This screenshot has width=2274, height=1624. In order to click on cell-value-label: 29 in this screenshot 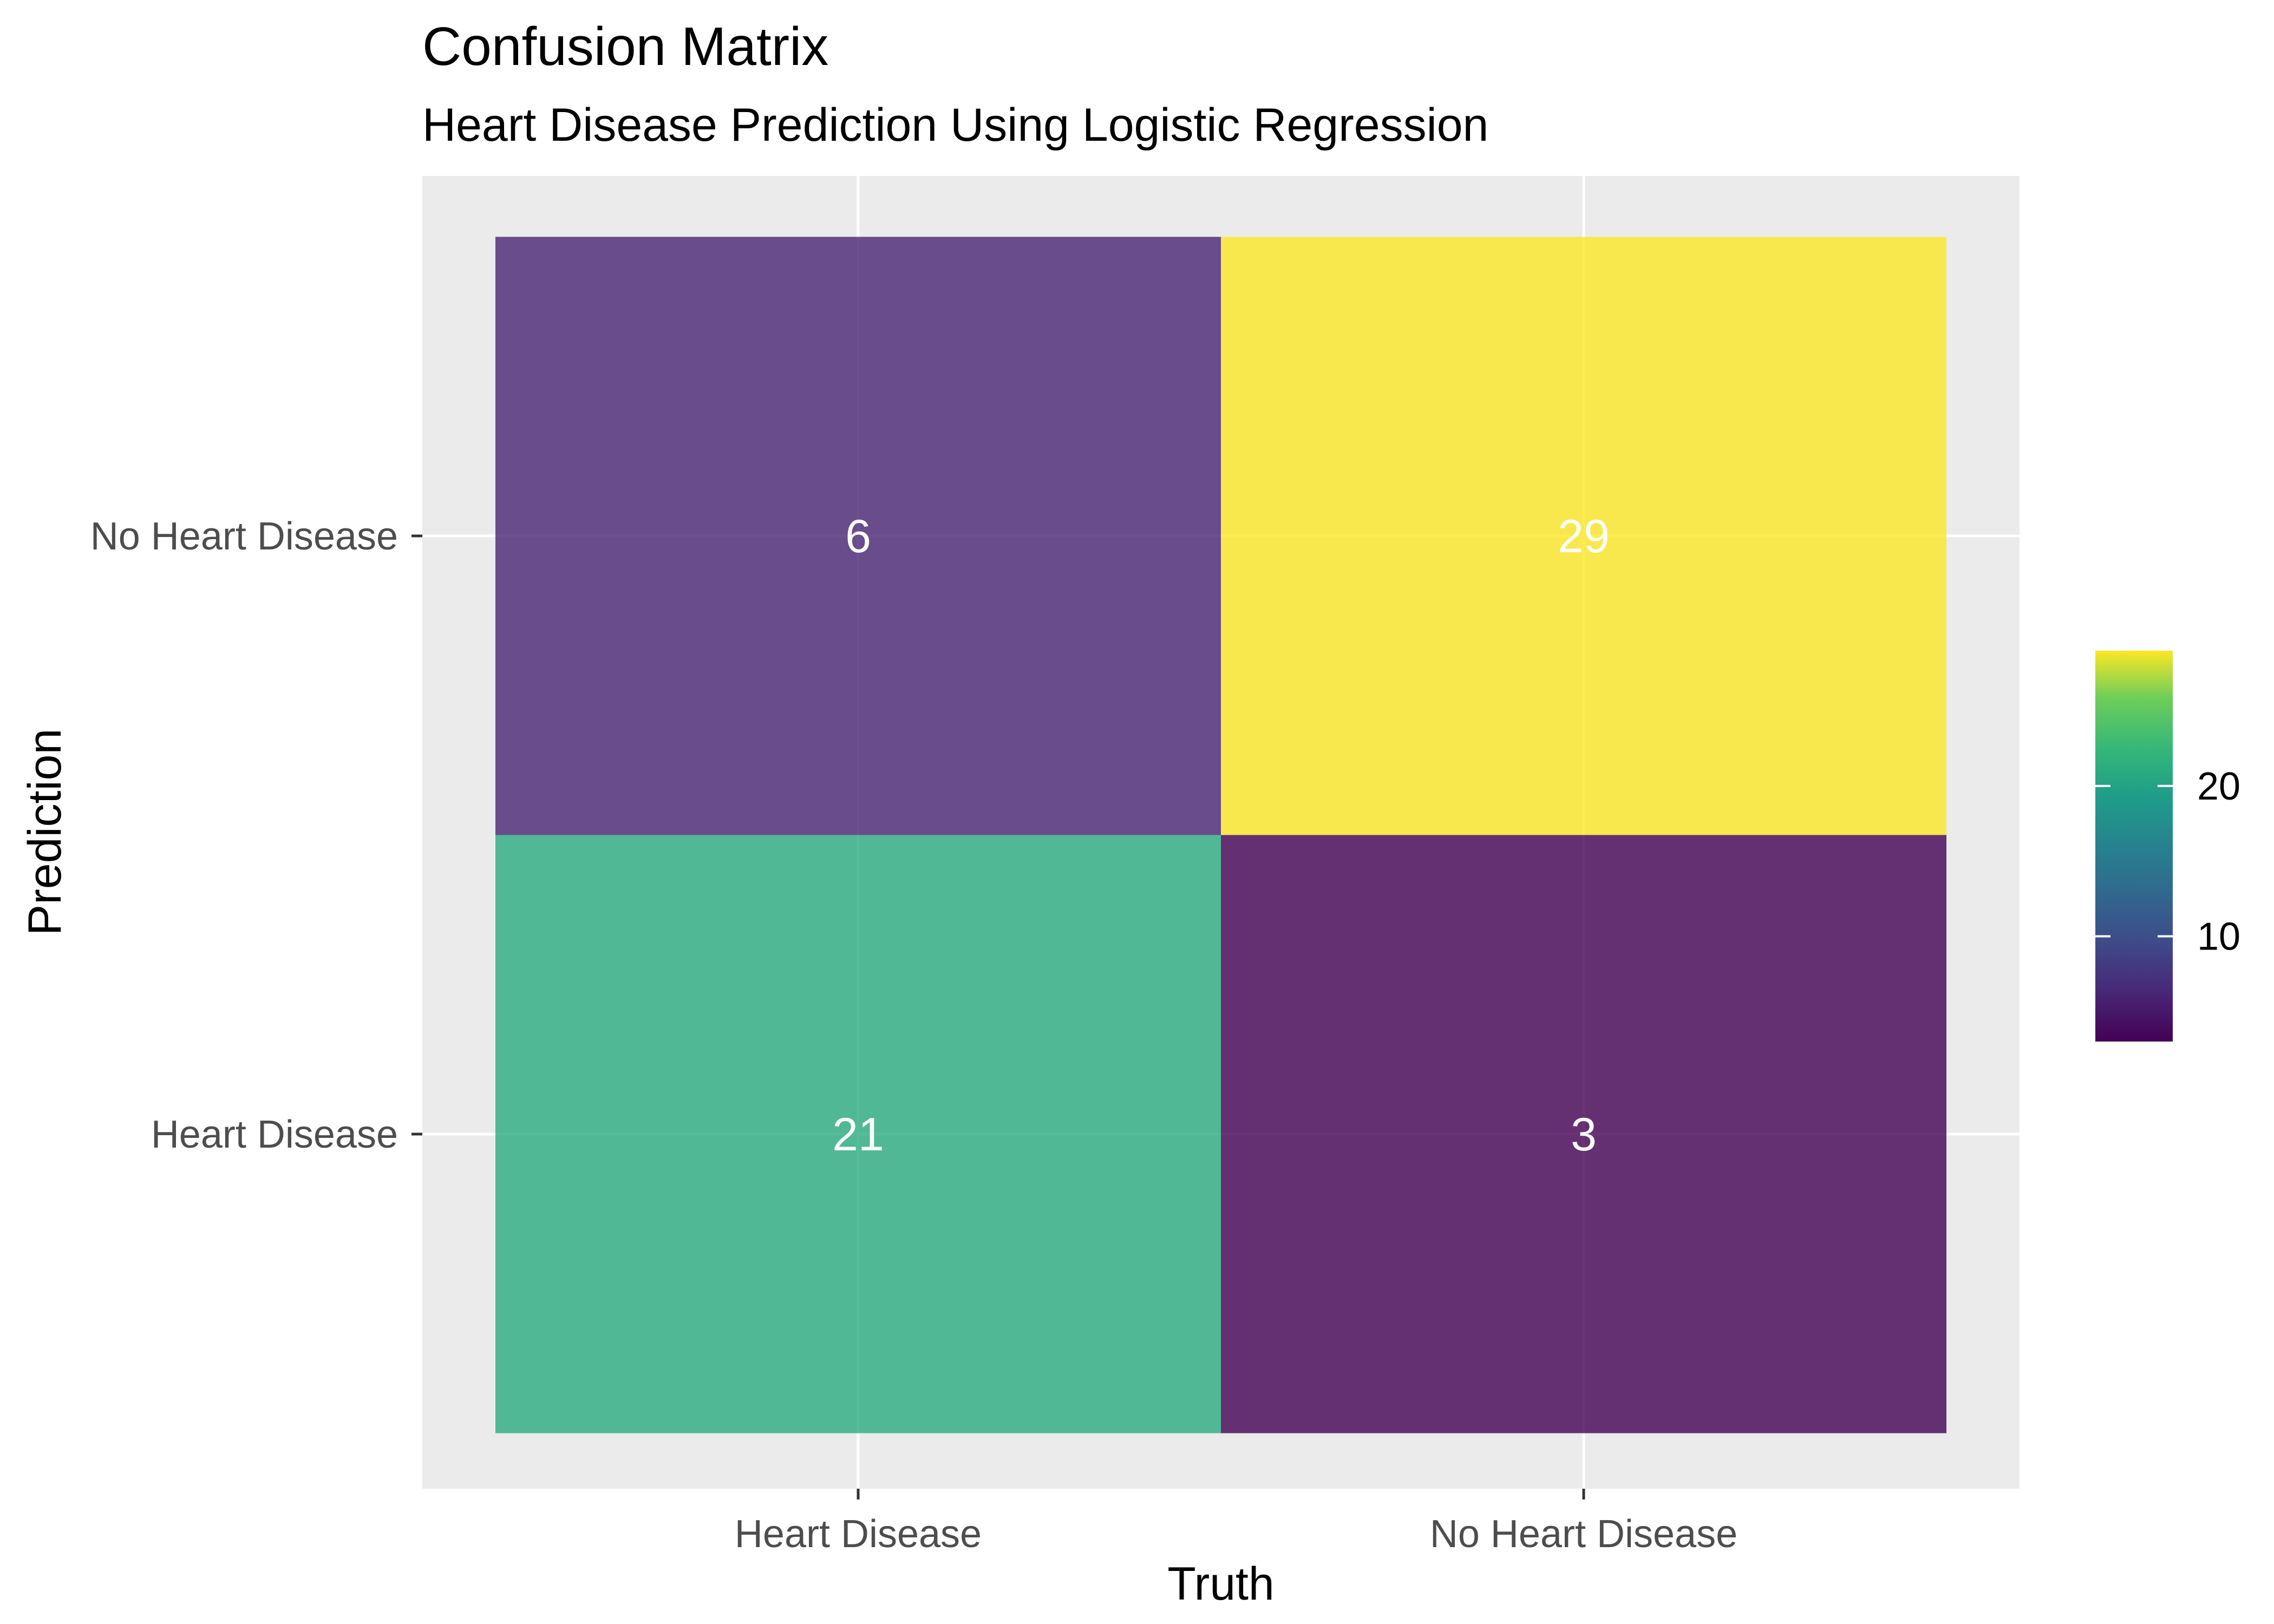, I will do `click(1584, 536)`.